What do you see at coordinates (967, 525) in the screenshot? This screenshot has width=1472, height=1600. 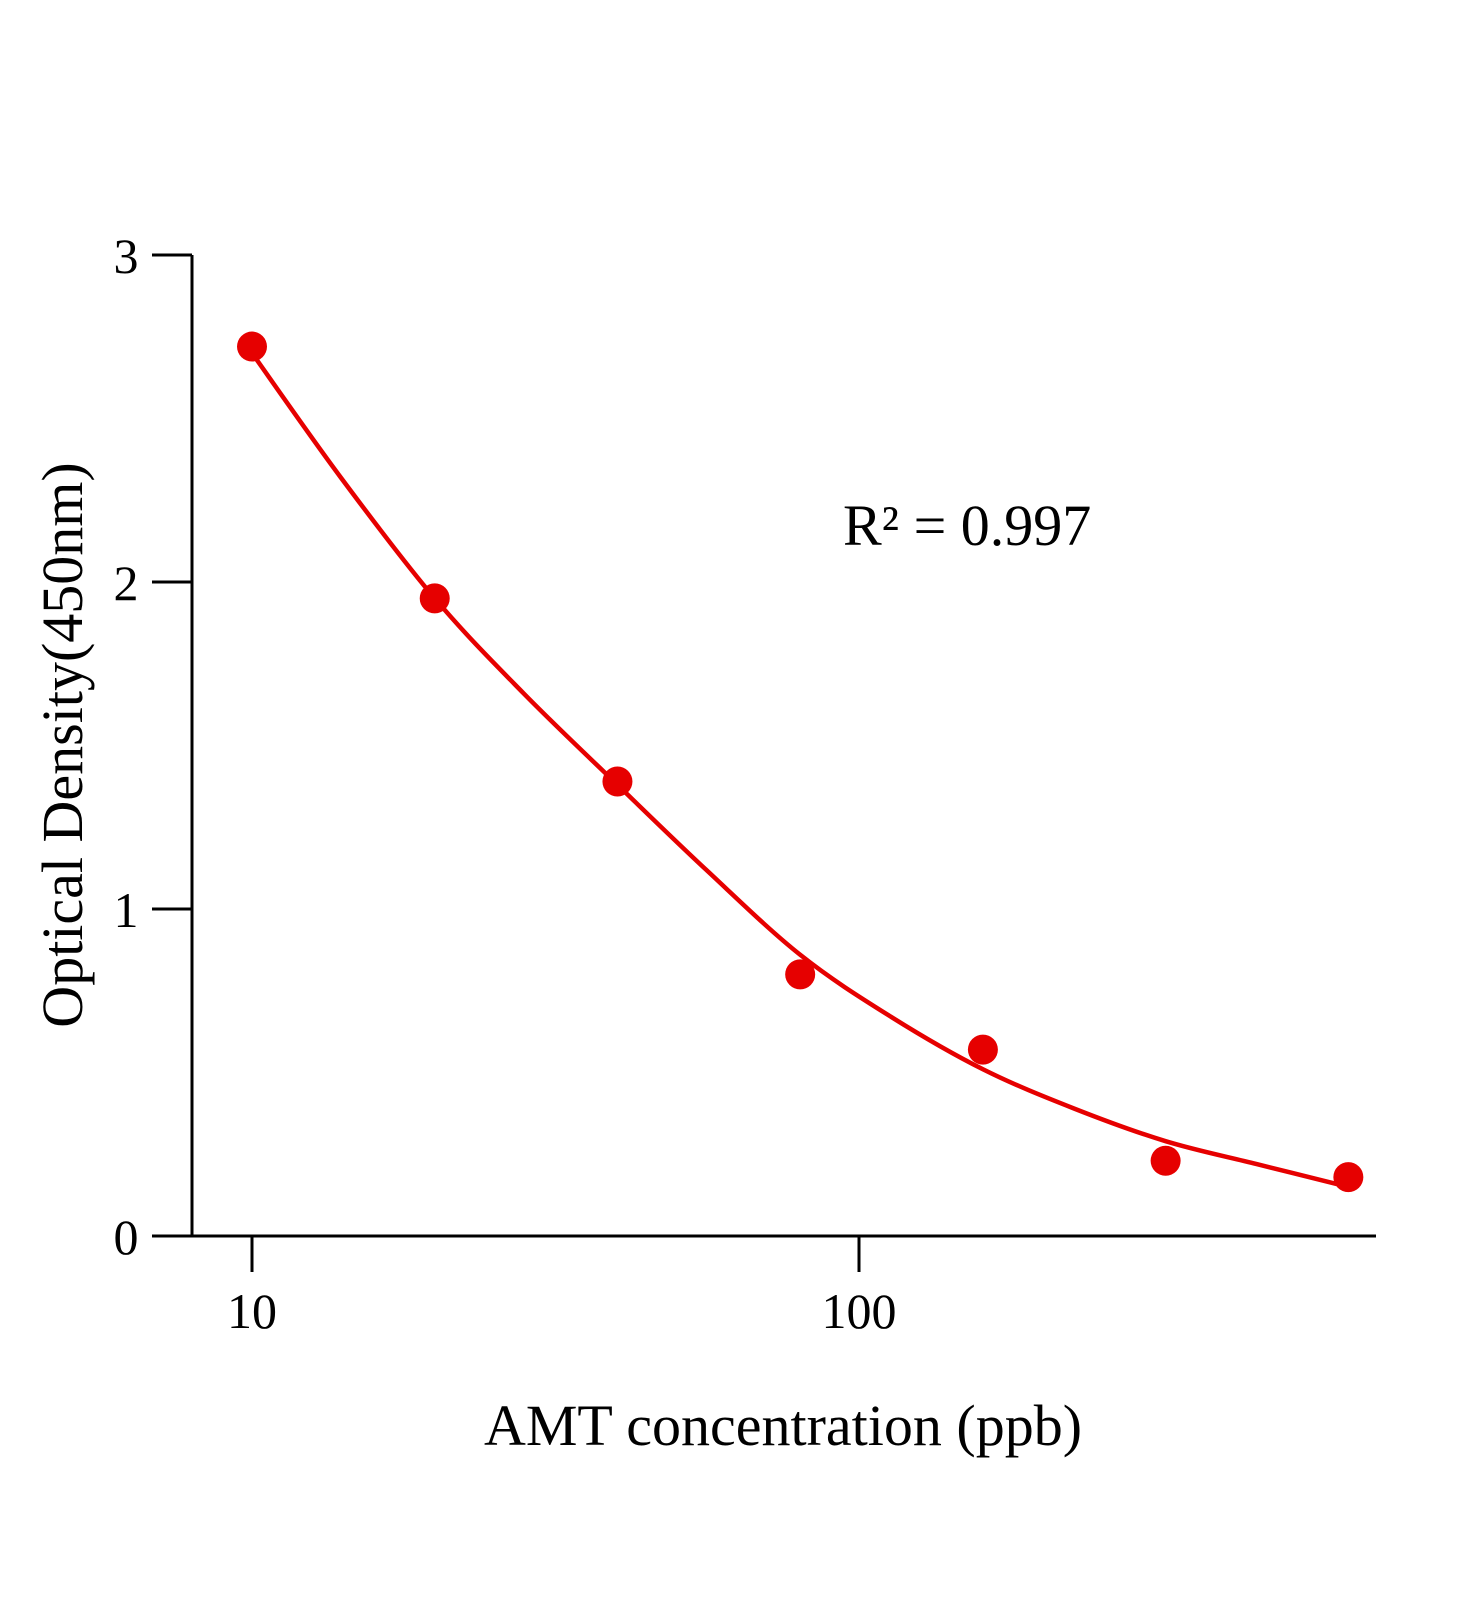 I see `r-squared-annotation: R² = 0.997` at bounding box center [967, 525].